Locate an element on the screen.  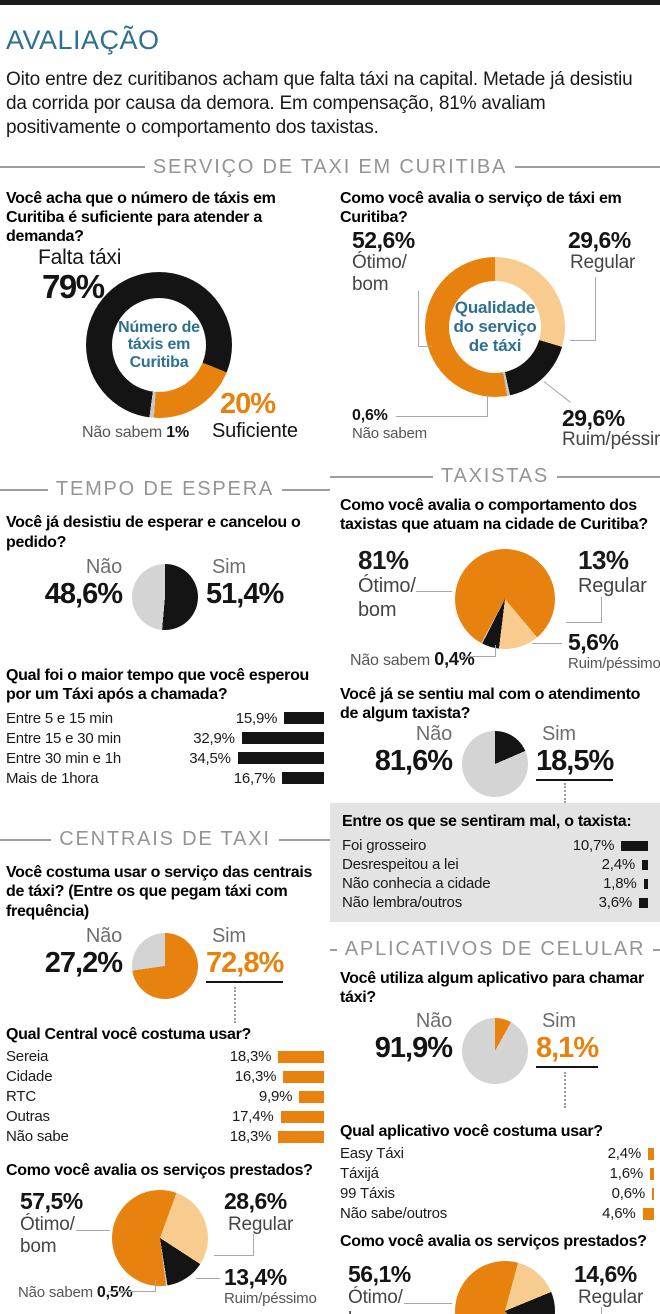
question-avaliacao-centrais: Como você avalia os serviços prestados? is located at coordinates (159, 1170).